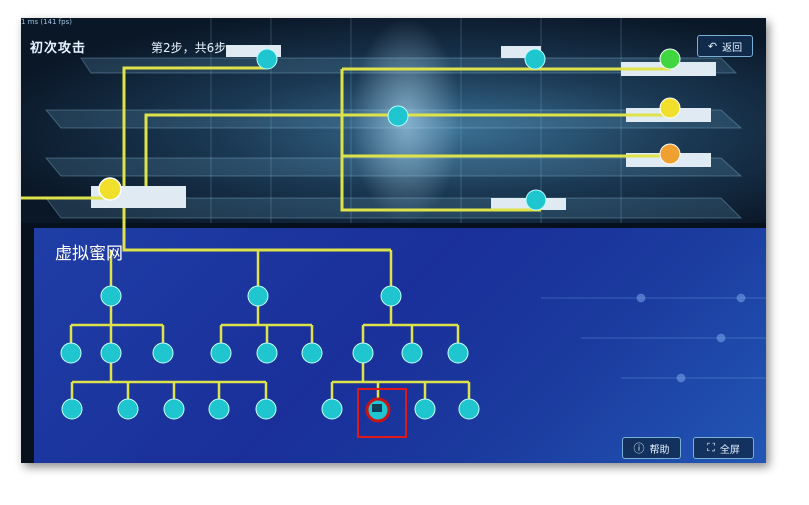 The image size is (809, 505). What do you see at coordinates (639, 448) in the screenshot?
I see `question-icon: ⓘ` at bounding box center [639, 448].